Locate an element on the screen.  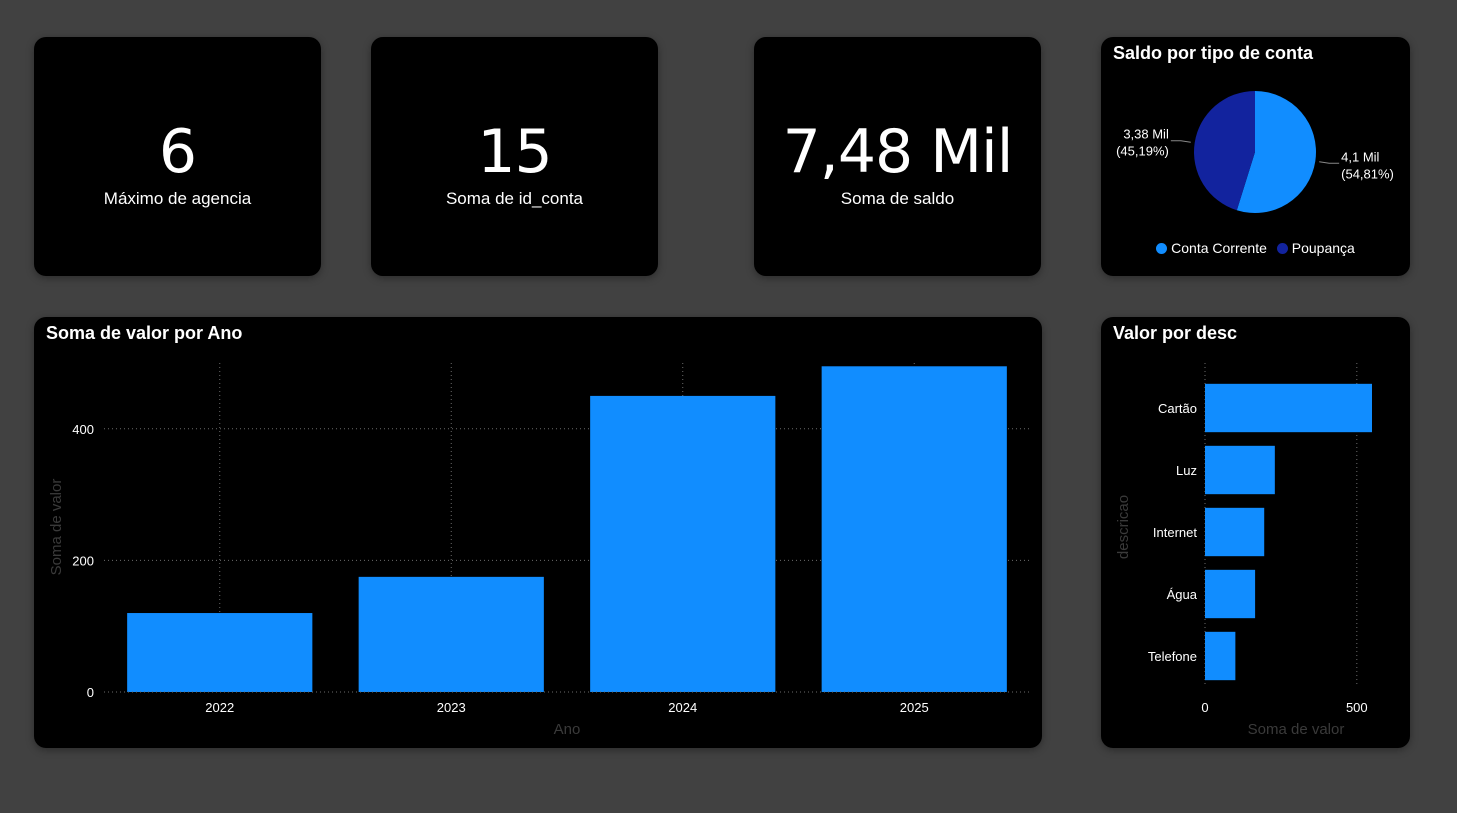
kpi-label: Soma de saldo is located at coordinates (897, 198).